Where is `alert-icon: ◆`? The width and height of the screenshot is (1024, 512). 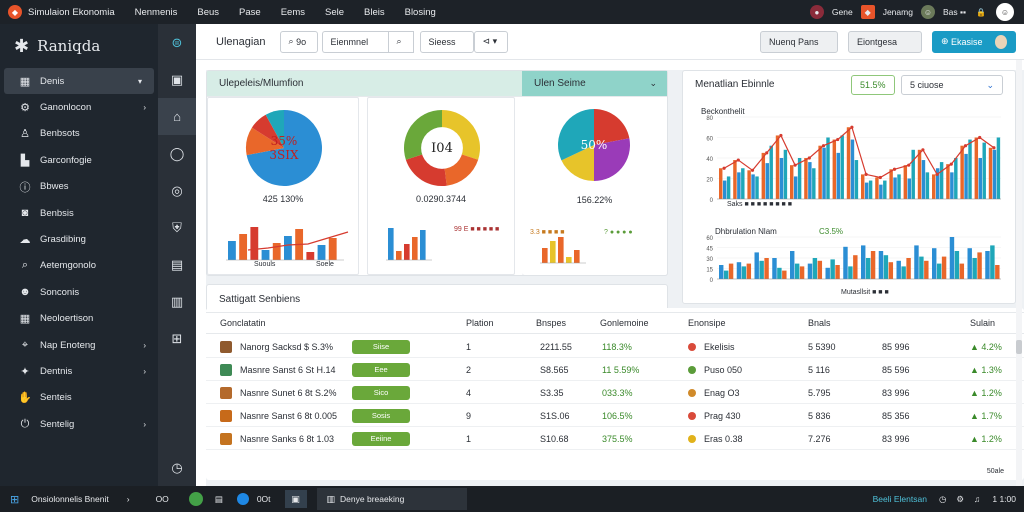
alert-icon: ◆ is located at coordinates (867, 12).